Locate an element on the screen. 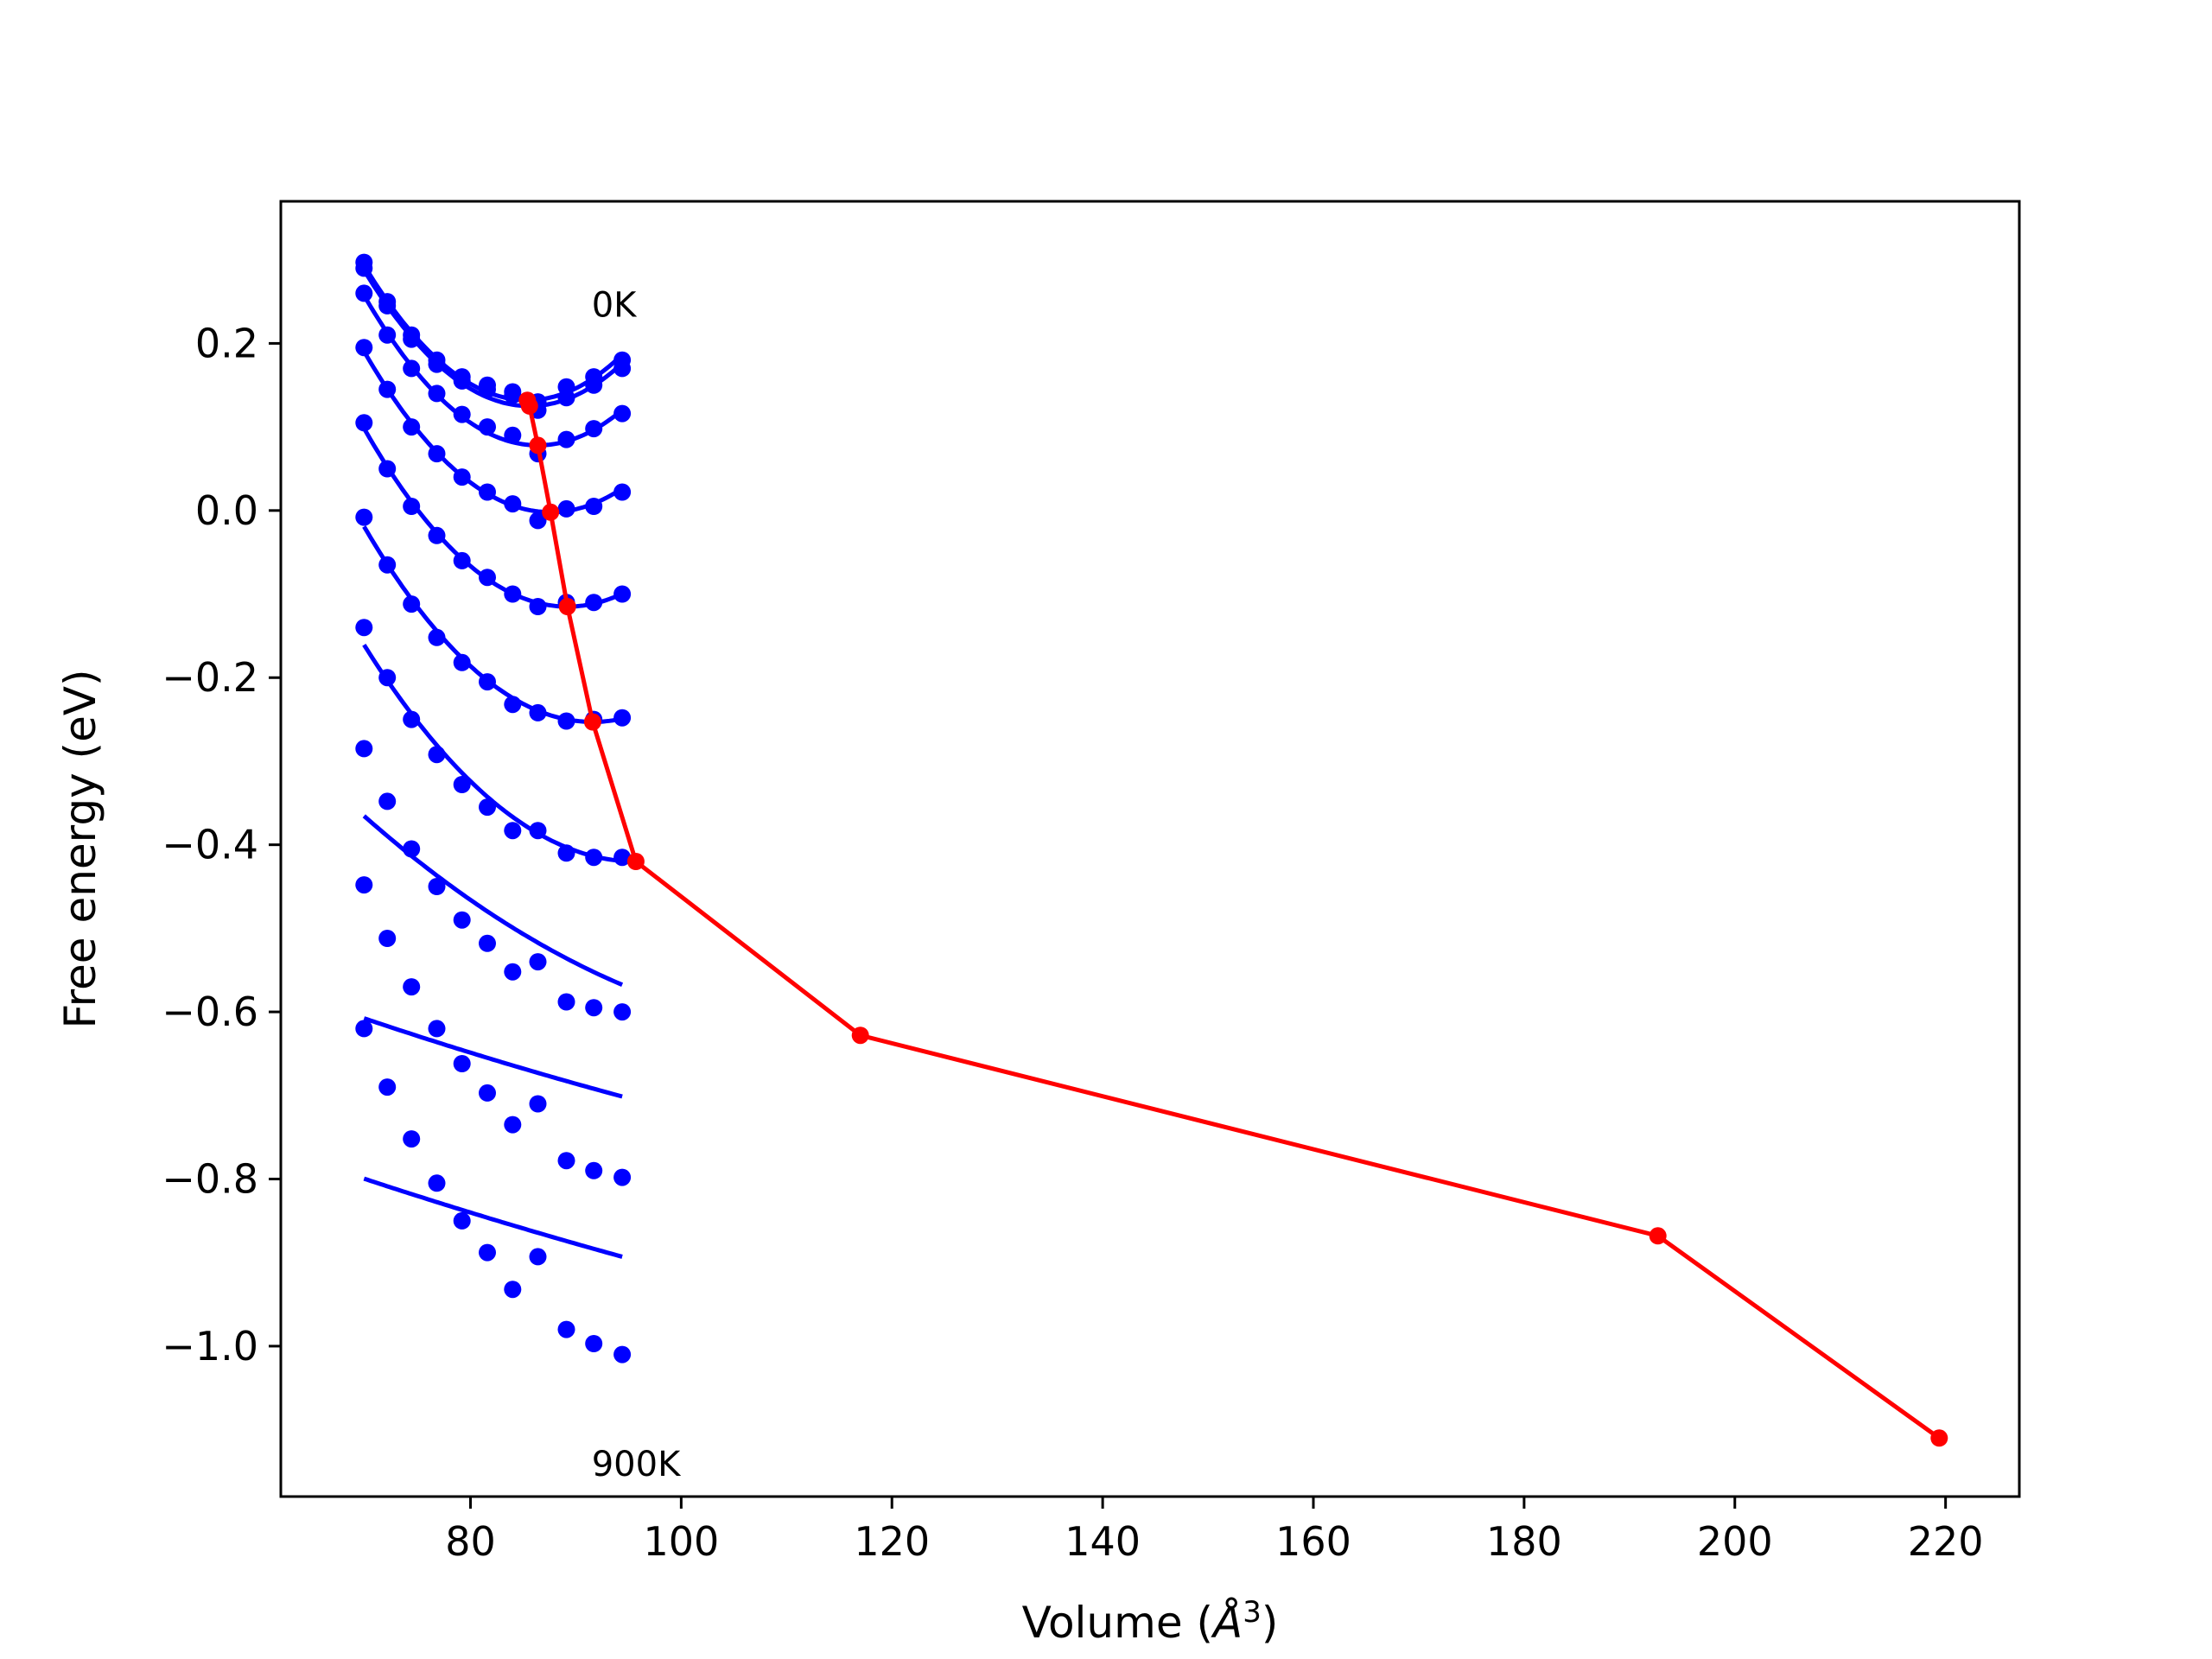 The image size is (2212, 1659). x-tick-label-160: 160 is located at coordinates (1313, 1541).